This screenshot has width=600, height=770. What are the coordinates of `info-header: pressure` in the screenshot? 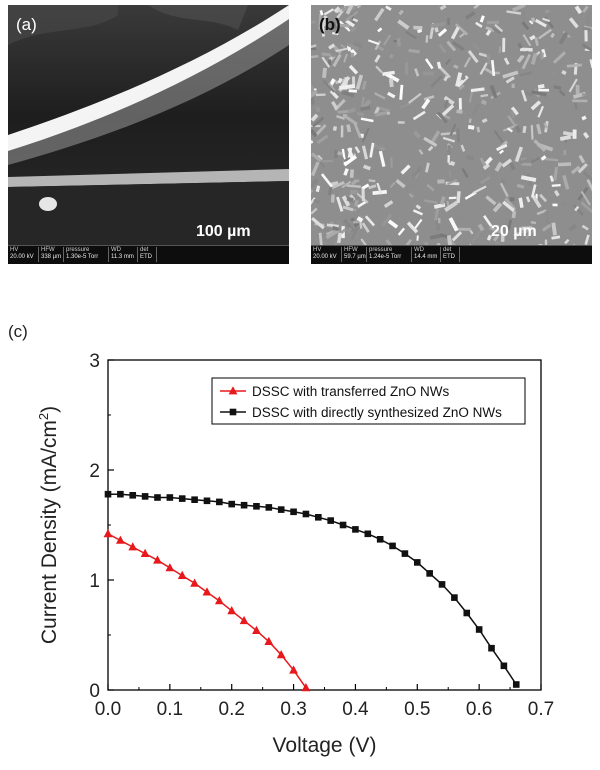 It's located at (78, 250).